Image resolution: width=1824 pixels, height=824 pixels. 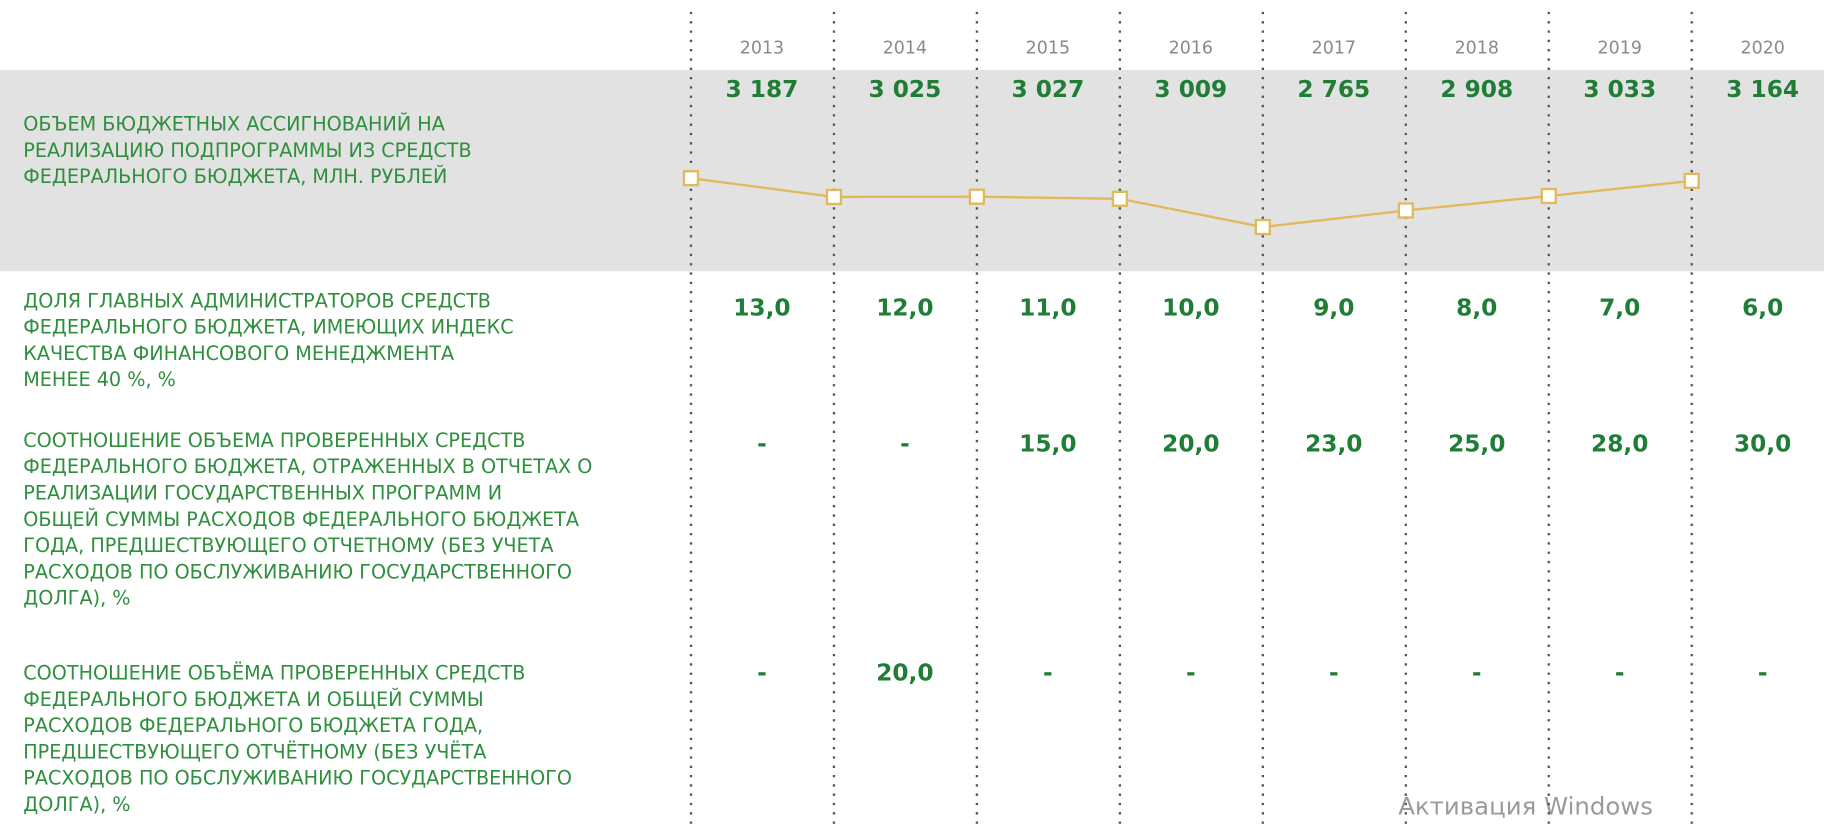 I want to click on cell-value: 3 187, so click(x=762, y=89).